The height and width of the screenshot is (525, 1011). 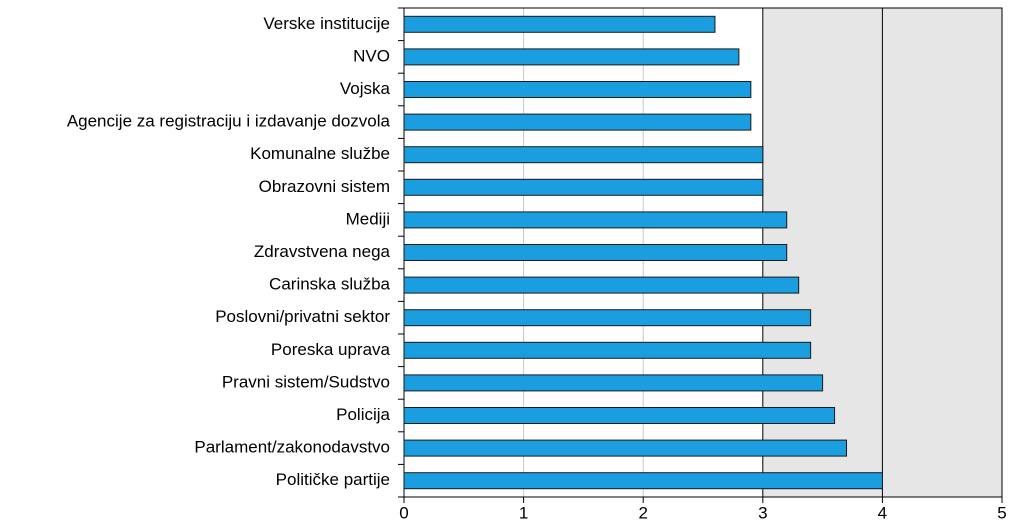 I want to click on y-tick-label: Poslovni/privatni sektor, so click(x=302, y=316).